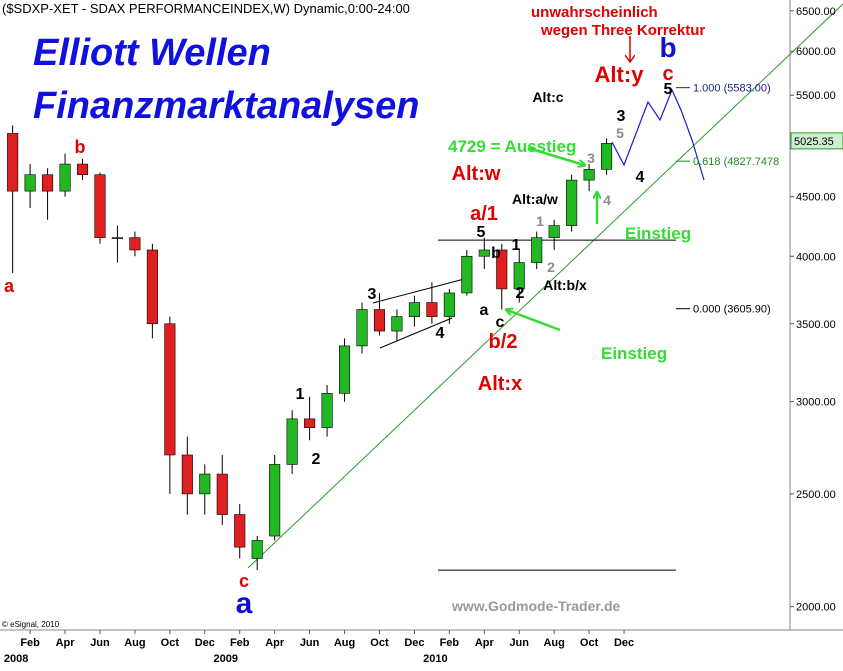  Describe the element at coordinates (547, 97) in the screenshot. I see `annotation: Alt:c` at that location.